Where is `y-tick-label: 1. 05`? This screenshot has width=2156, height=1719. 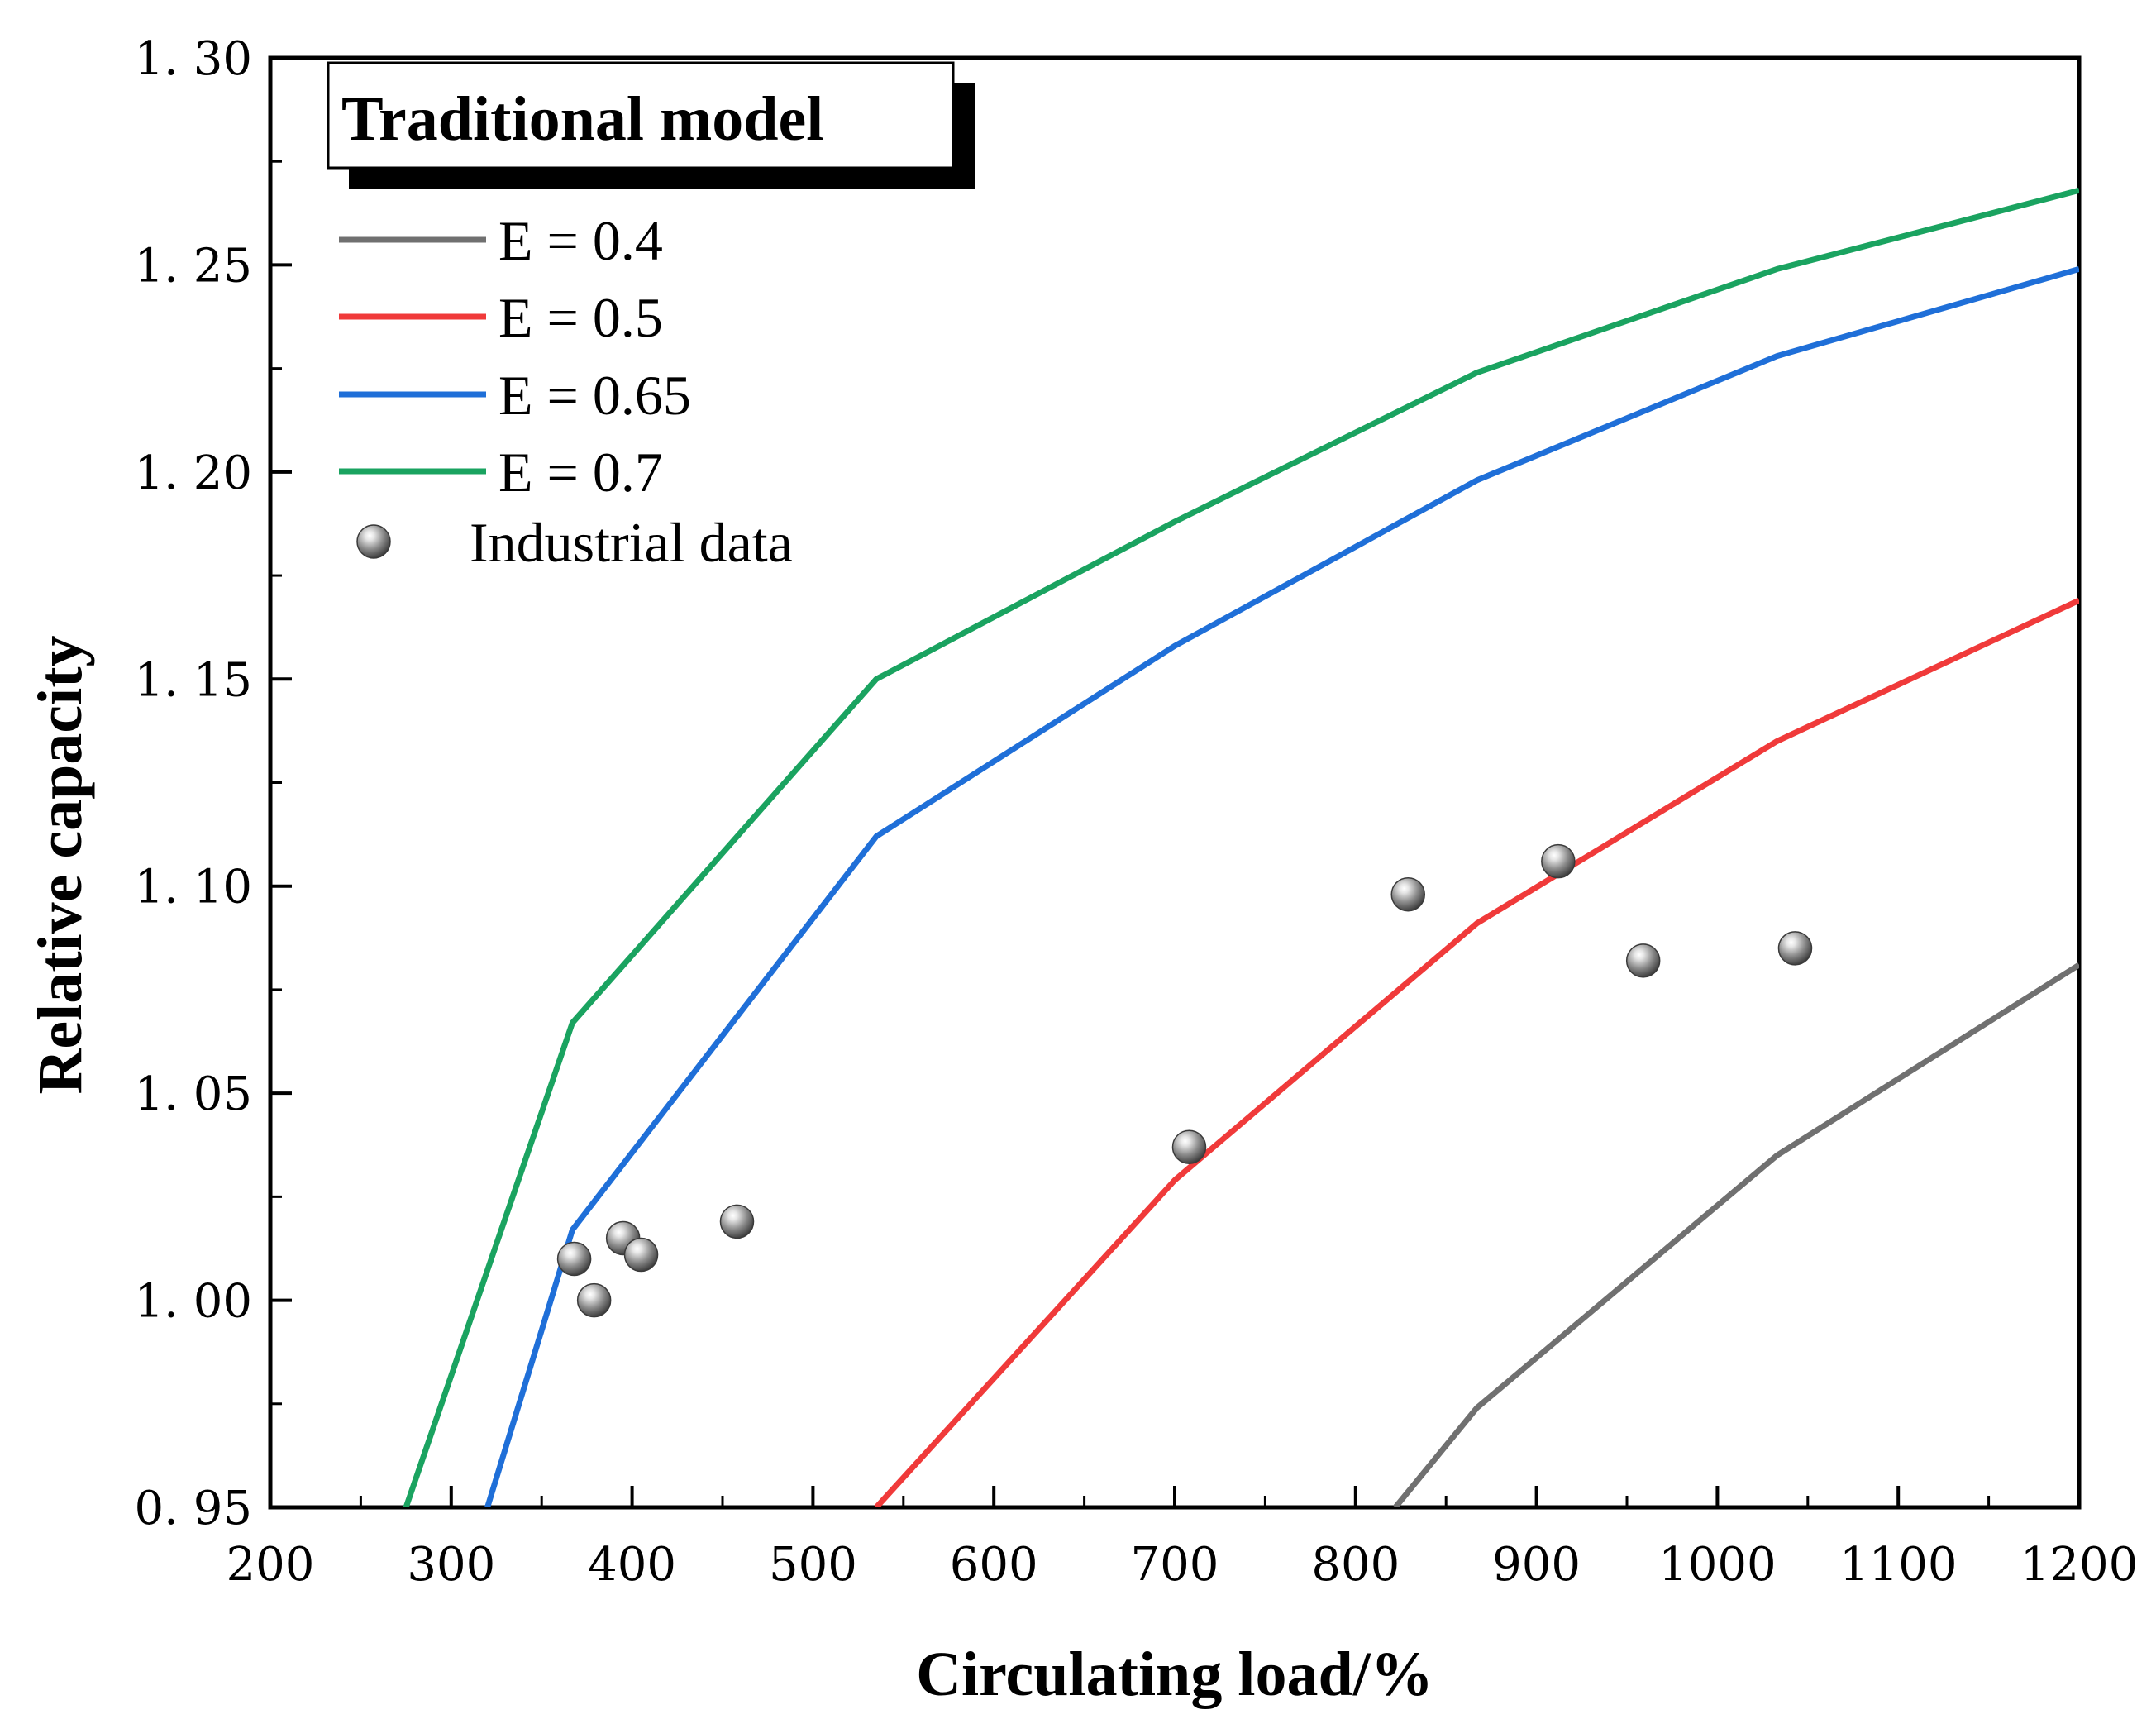 y-tick-label: 1. 05 is located at coordinates (194, 1094).